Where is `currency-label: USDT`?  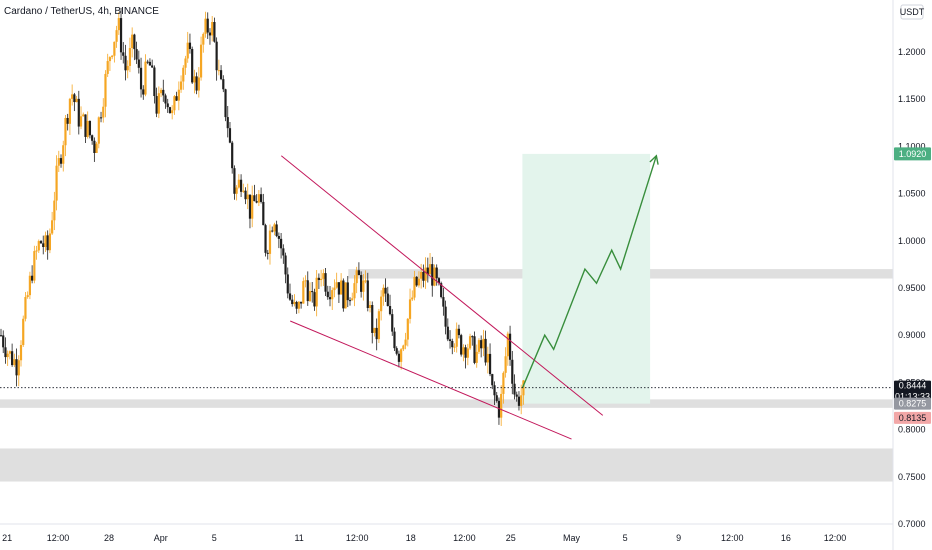 currency-label: USDT is located at coordinates (912, 12).